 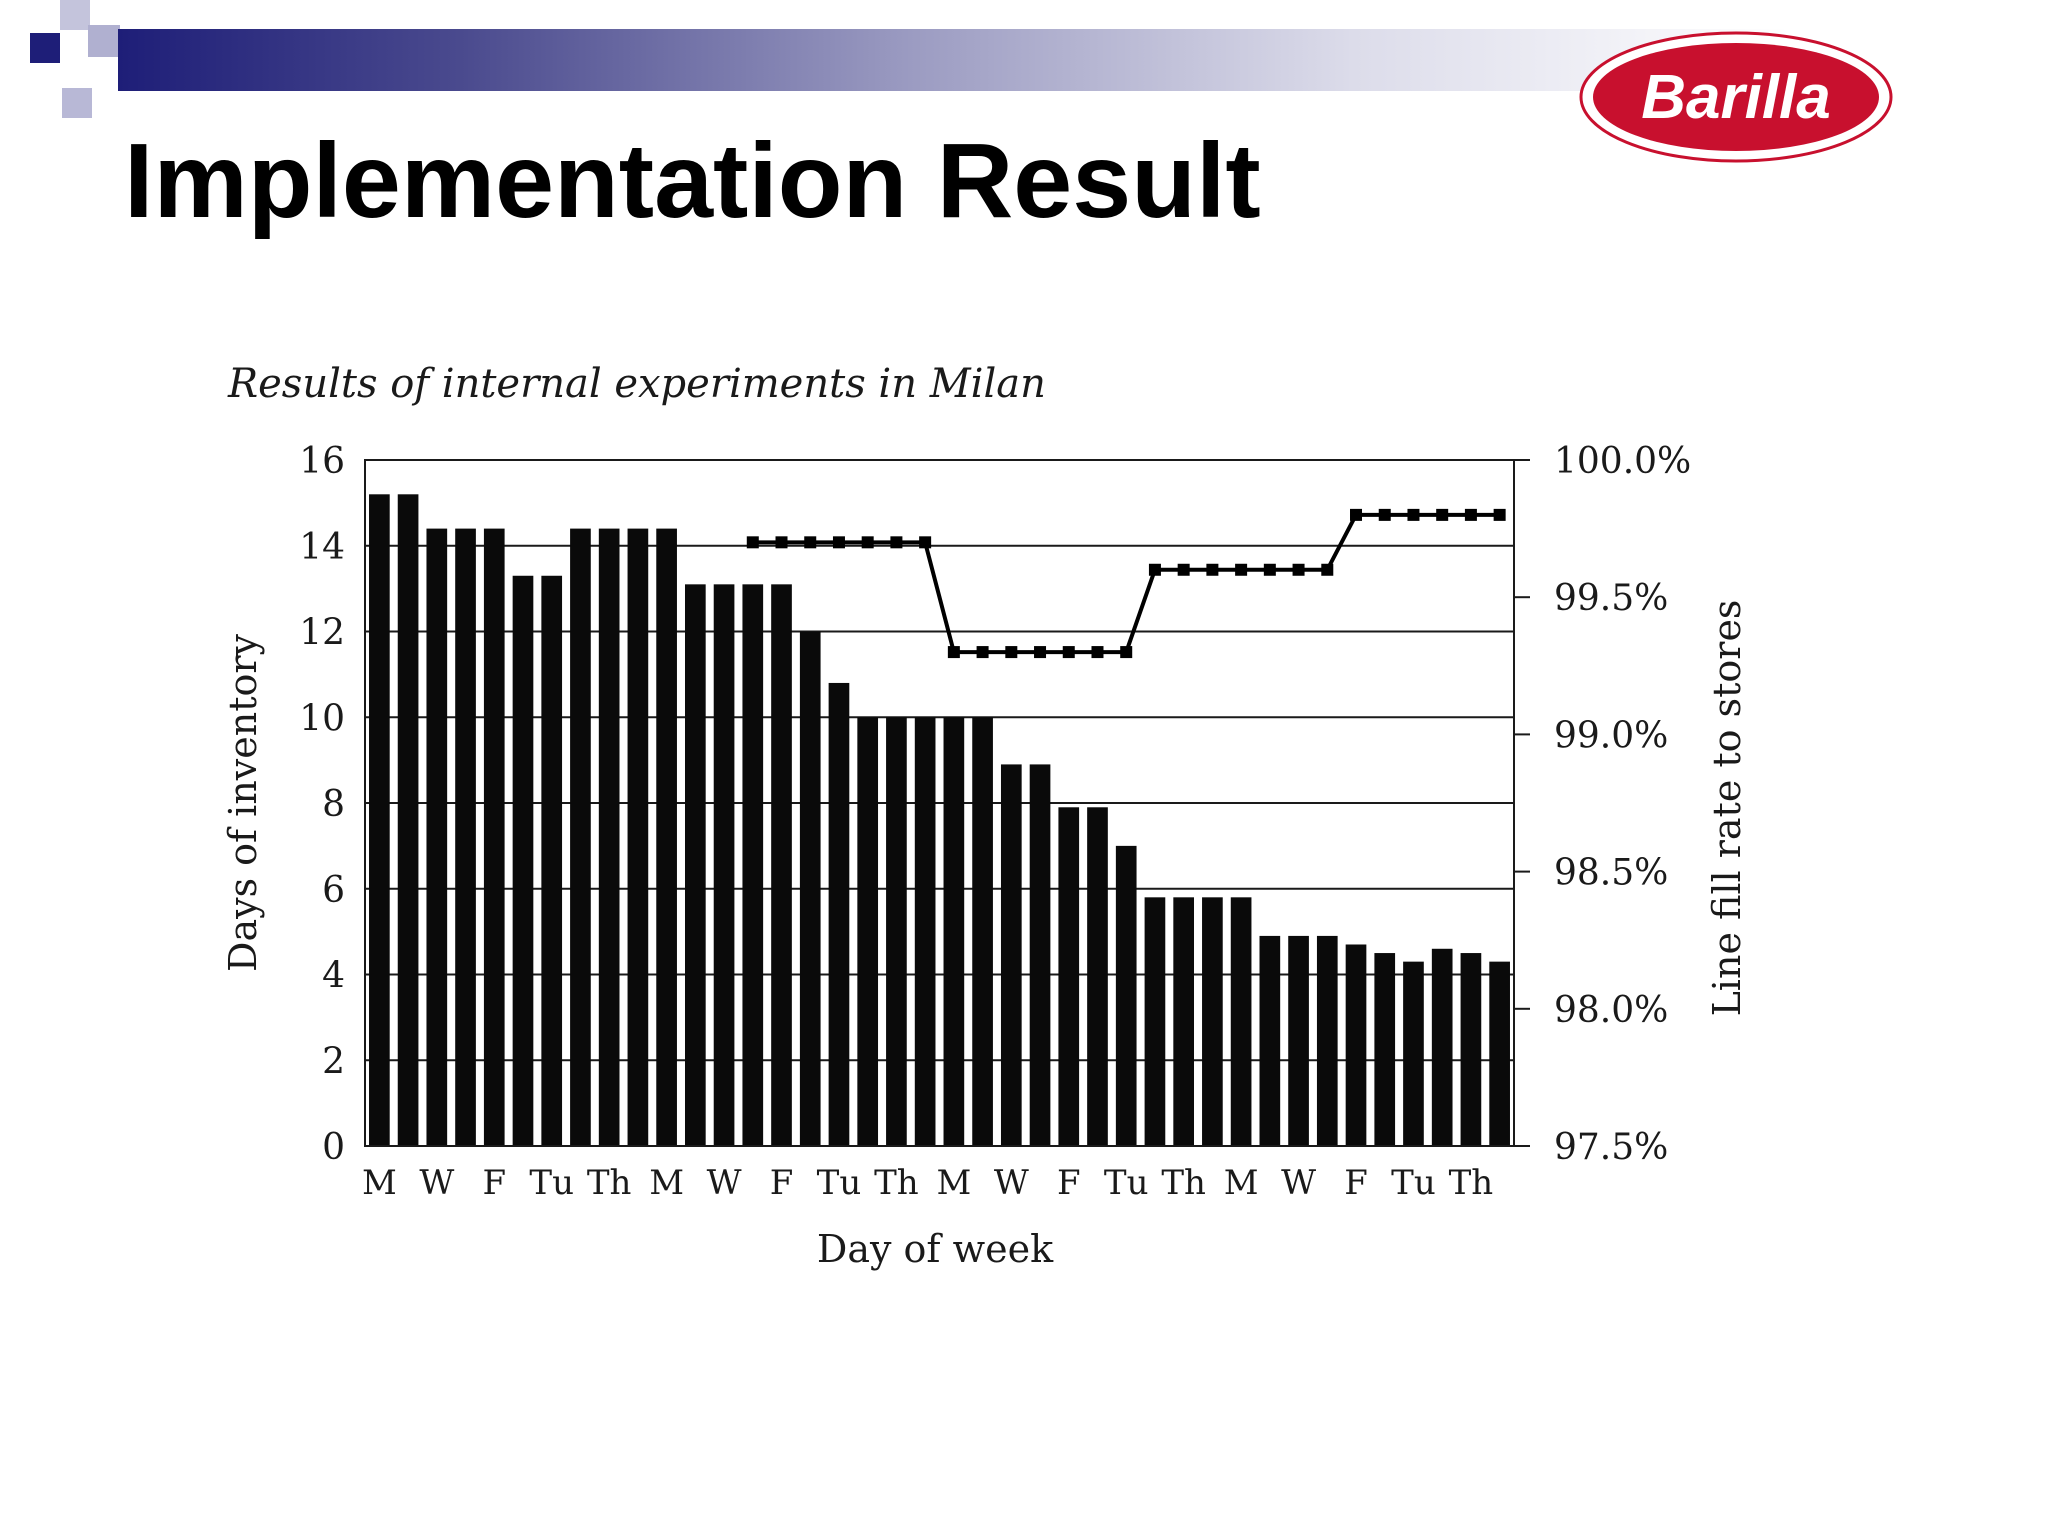 I want to click on y-tick-label: 14, so click(x=322, y=547).